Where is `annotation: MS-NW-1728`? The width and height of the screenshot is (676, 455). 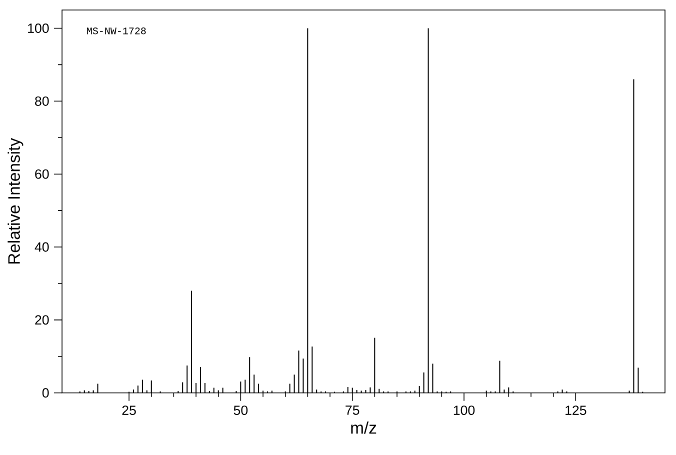
annotation: MS-NW-1728 is located at coordinates (116, 31).